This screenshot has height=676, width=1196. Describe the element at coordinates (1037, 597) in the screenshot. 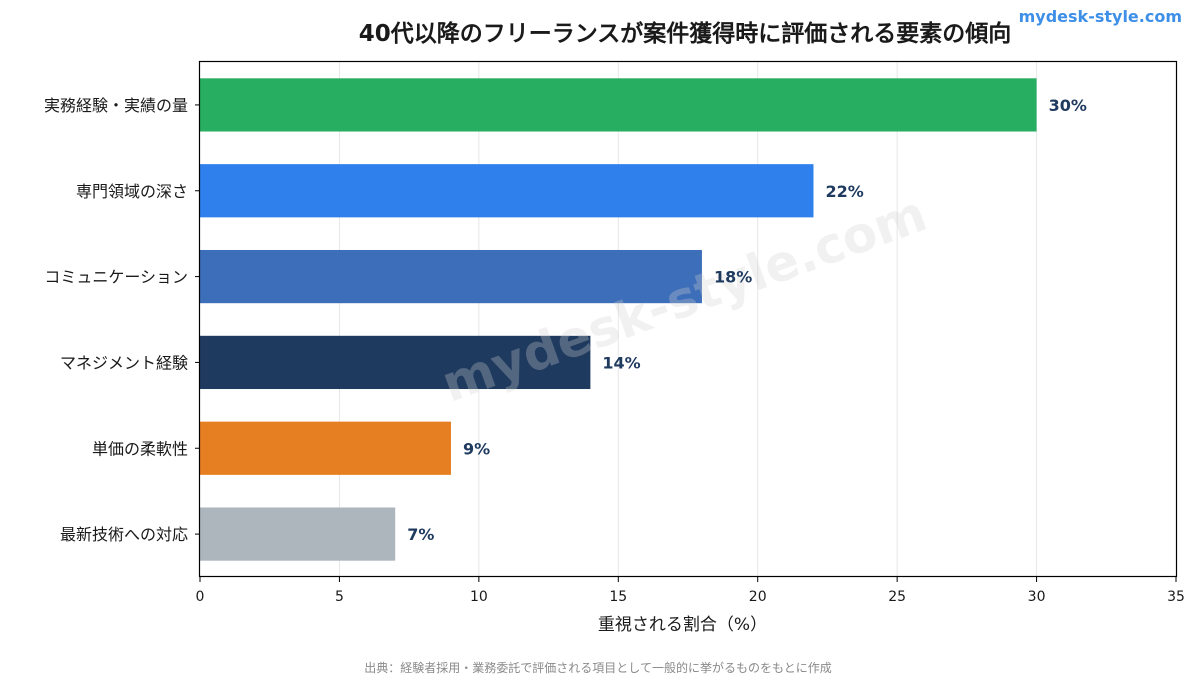

I see `x-tick-label: 30` at that location.